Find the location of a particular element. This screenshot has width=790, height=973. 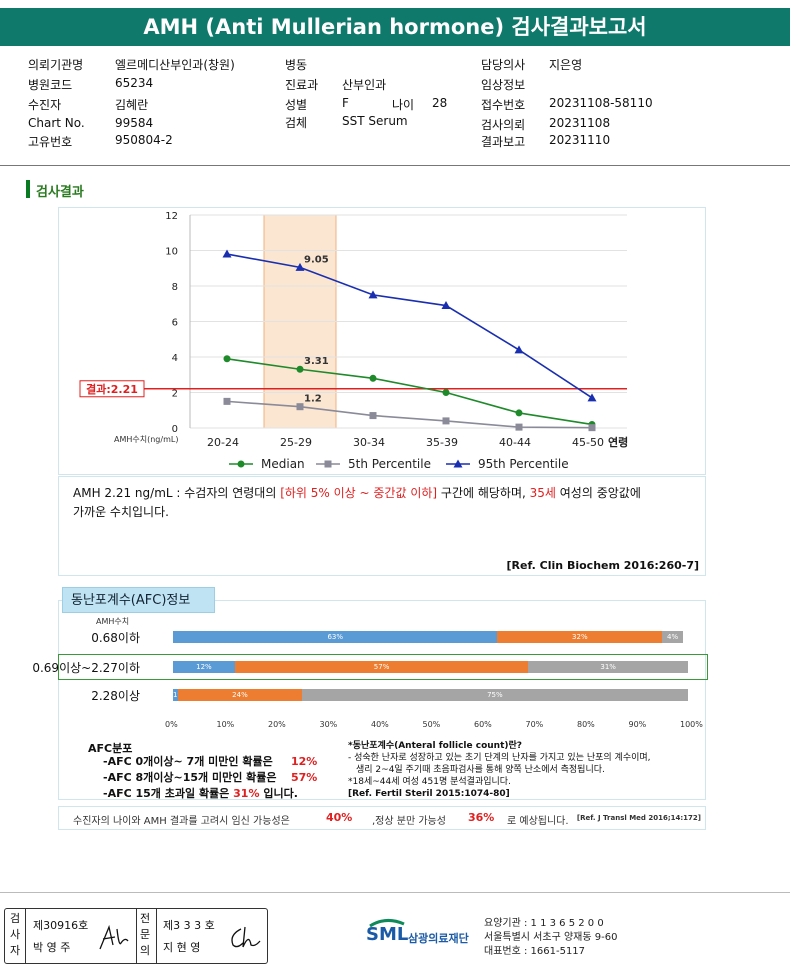

chart-value: 99584 is located at coordinates (134, 123).